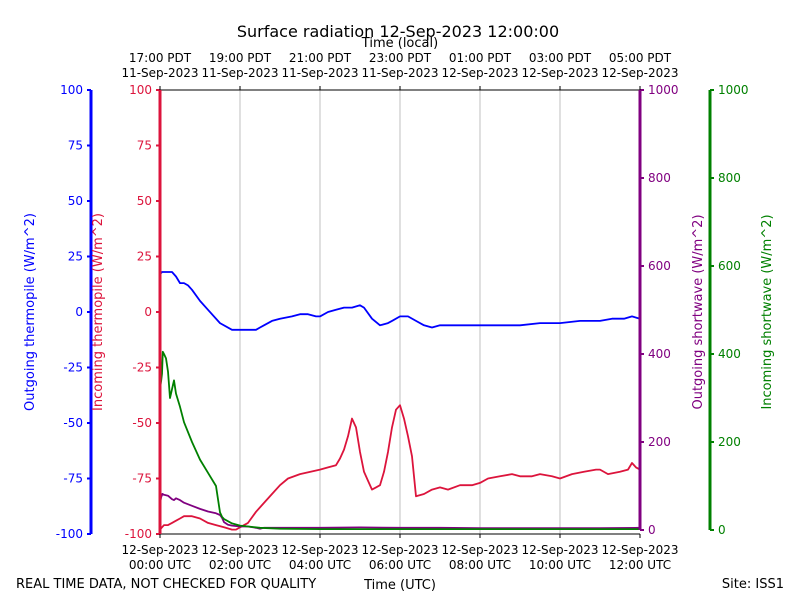 This screenshot has width=800, height=600. I want to click on axis-label-outgoing-shortwave: Outgoing shortwave (W/m^2), so click(698, 311).